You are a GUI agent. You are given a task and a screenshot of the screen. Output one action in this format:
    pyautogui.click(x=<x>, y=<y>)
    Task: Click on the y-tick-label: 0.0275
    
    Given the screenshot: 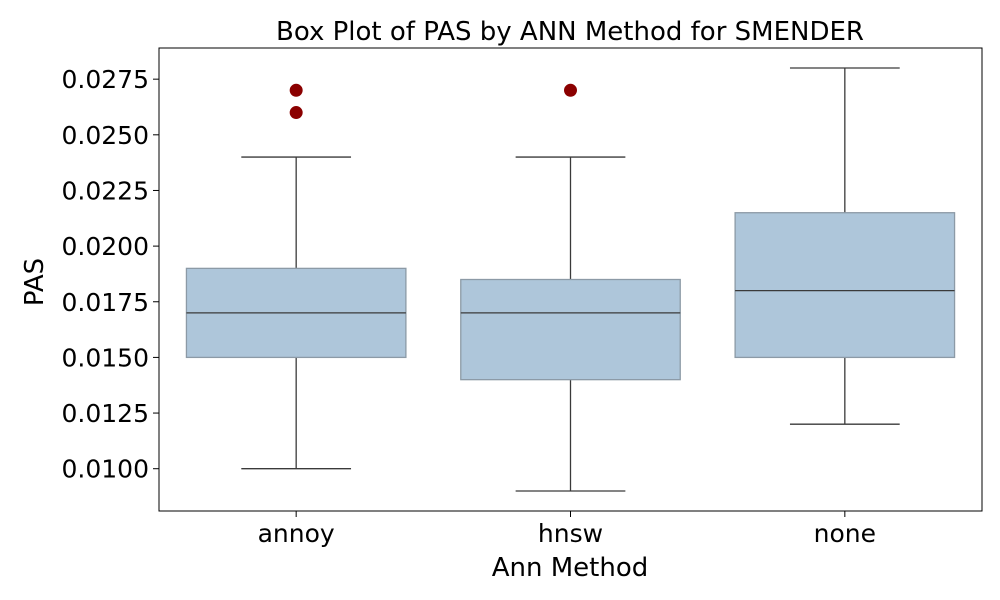 What is the action you would take?
    pyautogui.click(x=105, y=79)
    